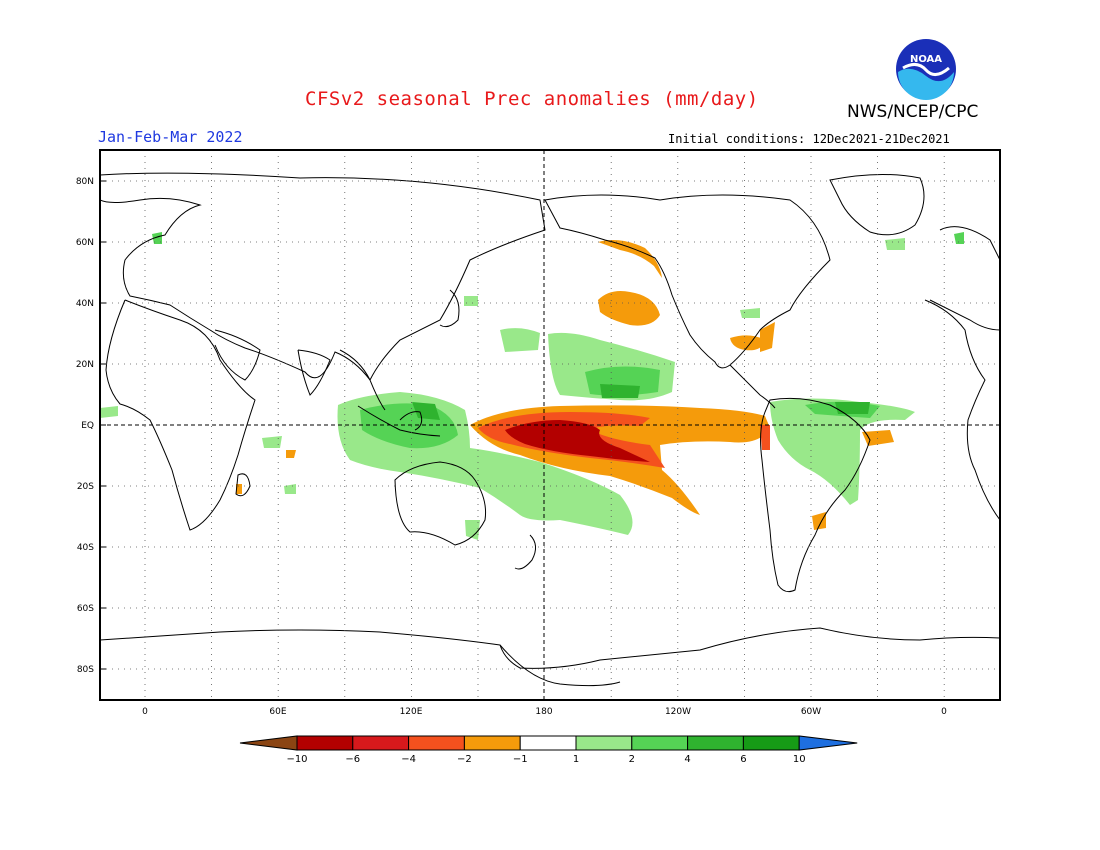  What do you see at coordinates (85, 243) in the screenshot?
I see `lat-label: 60N` at bounding box center [85, 243].